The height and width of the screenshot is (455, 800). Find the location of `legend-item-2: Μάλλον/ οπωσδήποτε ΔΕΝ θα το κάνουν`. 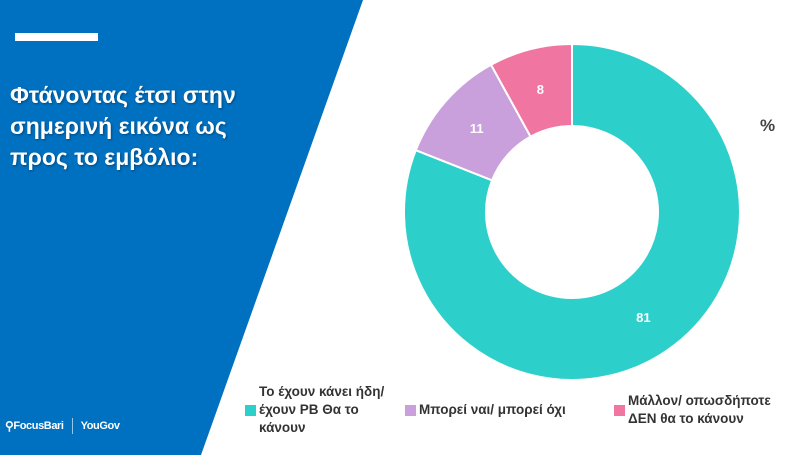

legend-item-2: Μάλλον/ οπωσδήποτε ΔΕΝ θα το κάνουν is located at coordinates (706, 410).